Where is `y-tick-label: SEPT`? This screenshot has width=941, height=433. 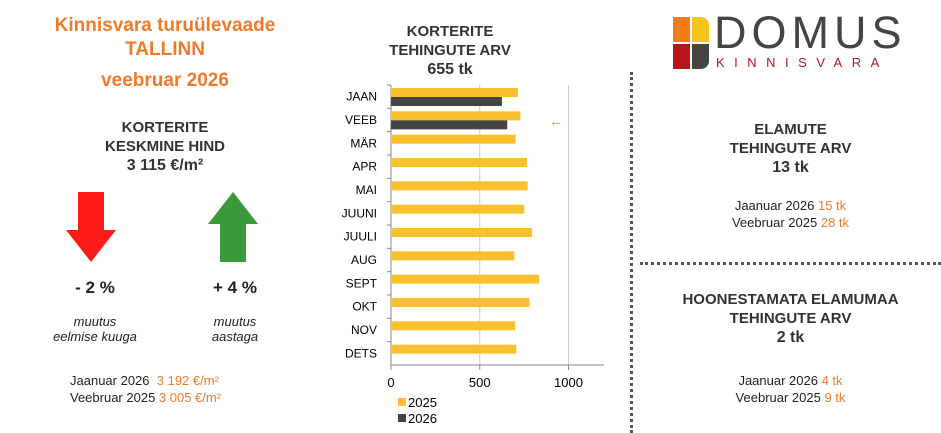 y-tick-label: SEPT is located at coordinates (362, 283).